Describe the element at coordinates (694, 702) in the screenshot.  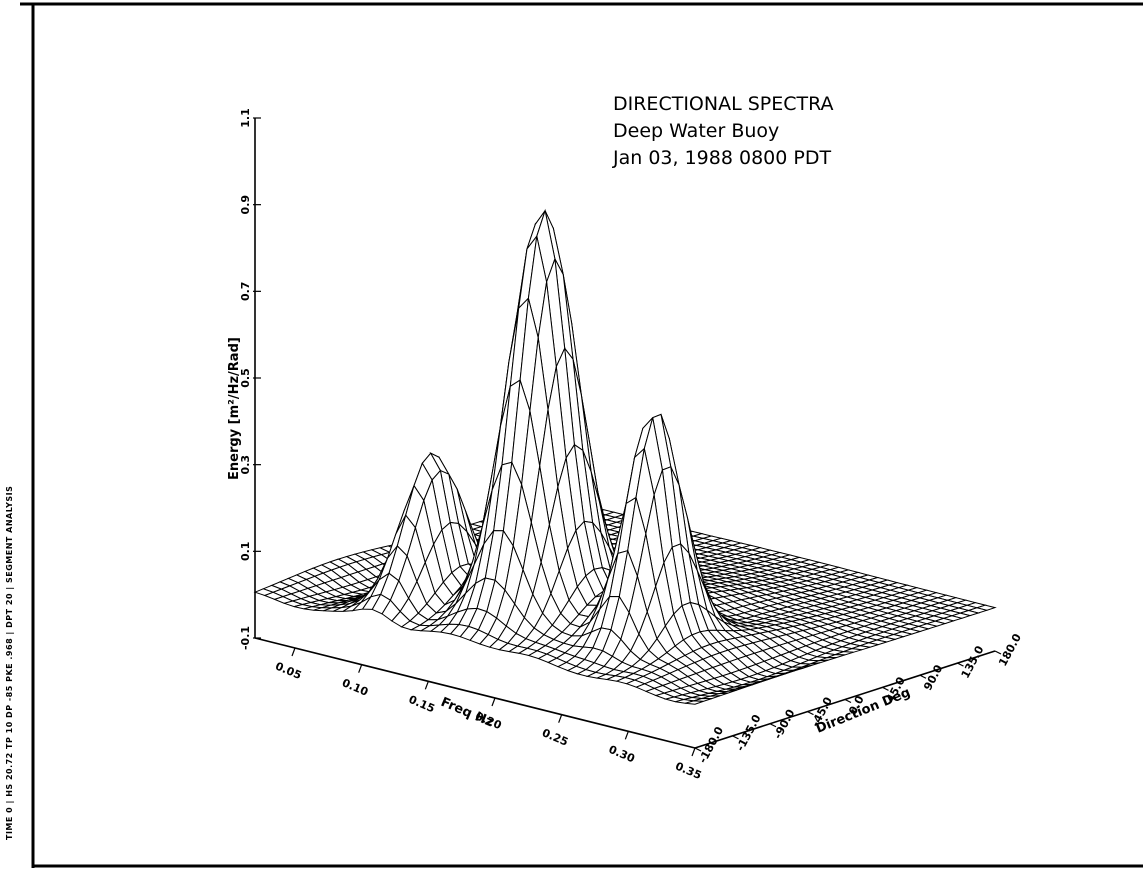
I see `surface-cell` at that location.